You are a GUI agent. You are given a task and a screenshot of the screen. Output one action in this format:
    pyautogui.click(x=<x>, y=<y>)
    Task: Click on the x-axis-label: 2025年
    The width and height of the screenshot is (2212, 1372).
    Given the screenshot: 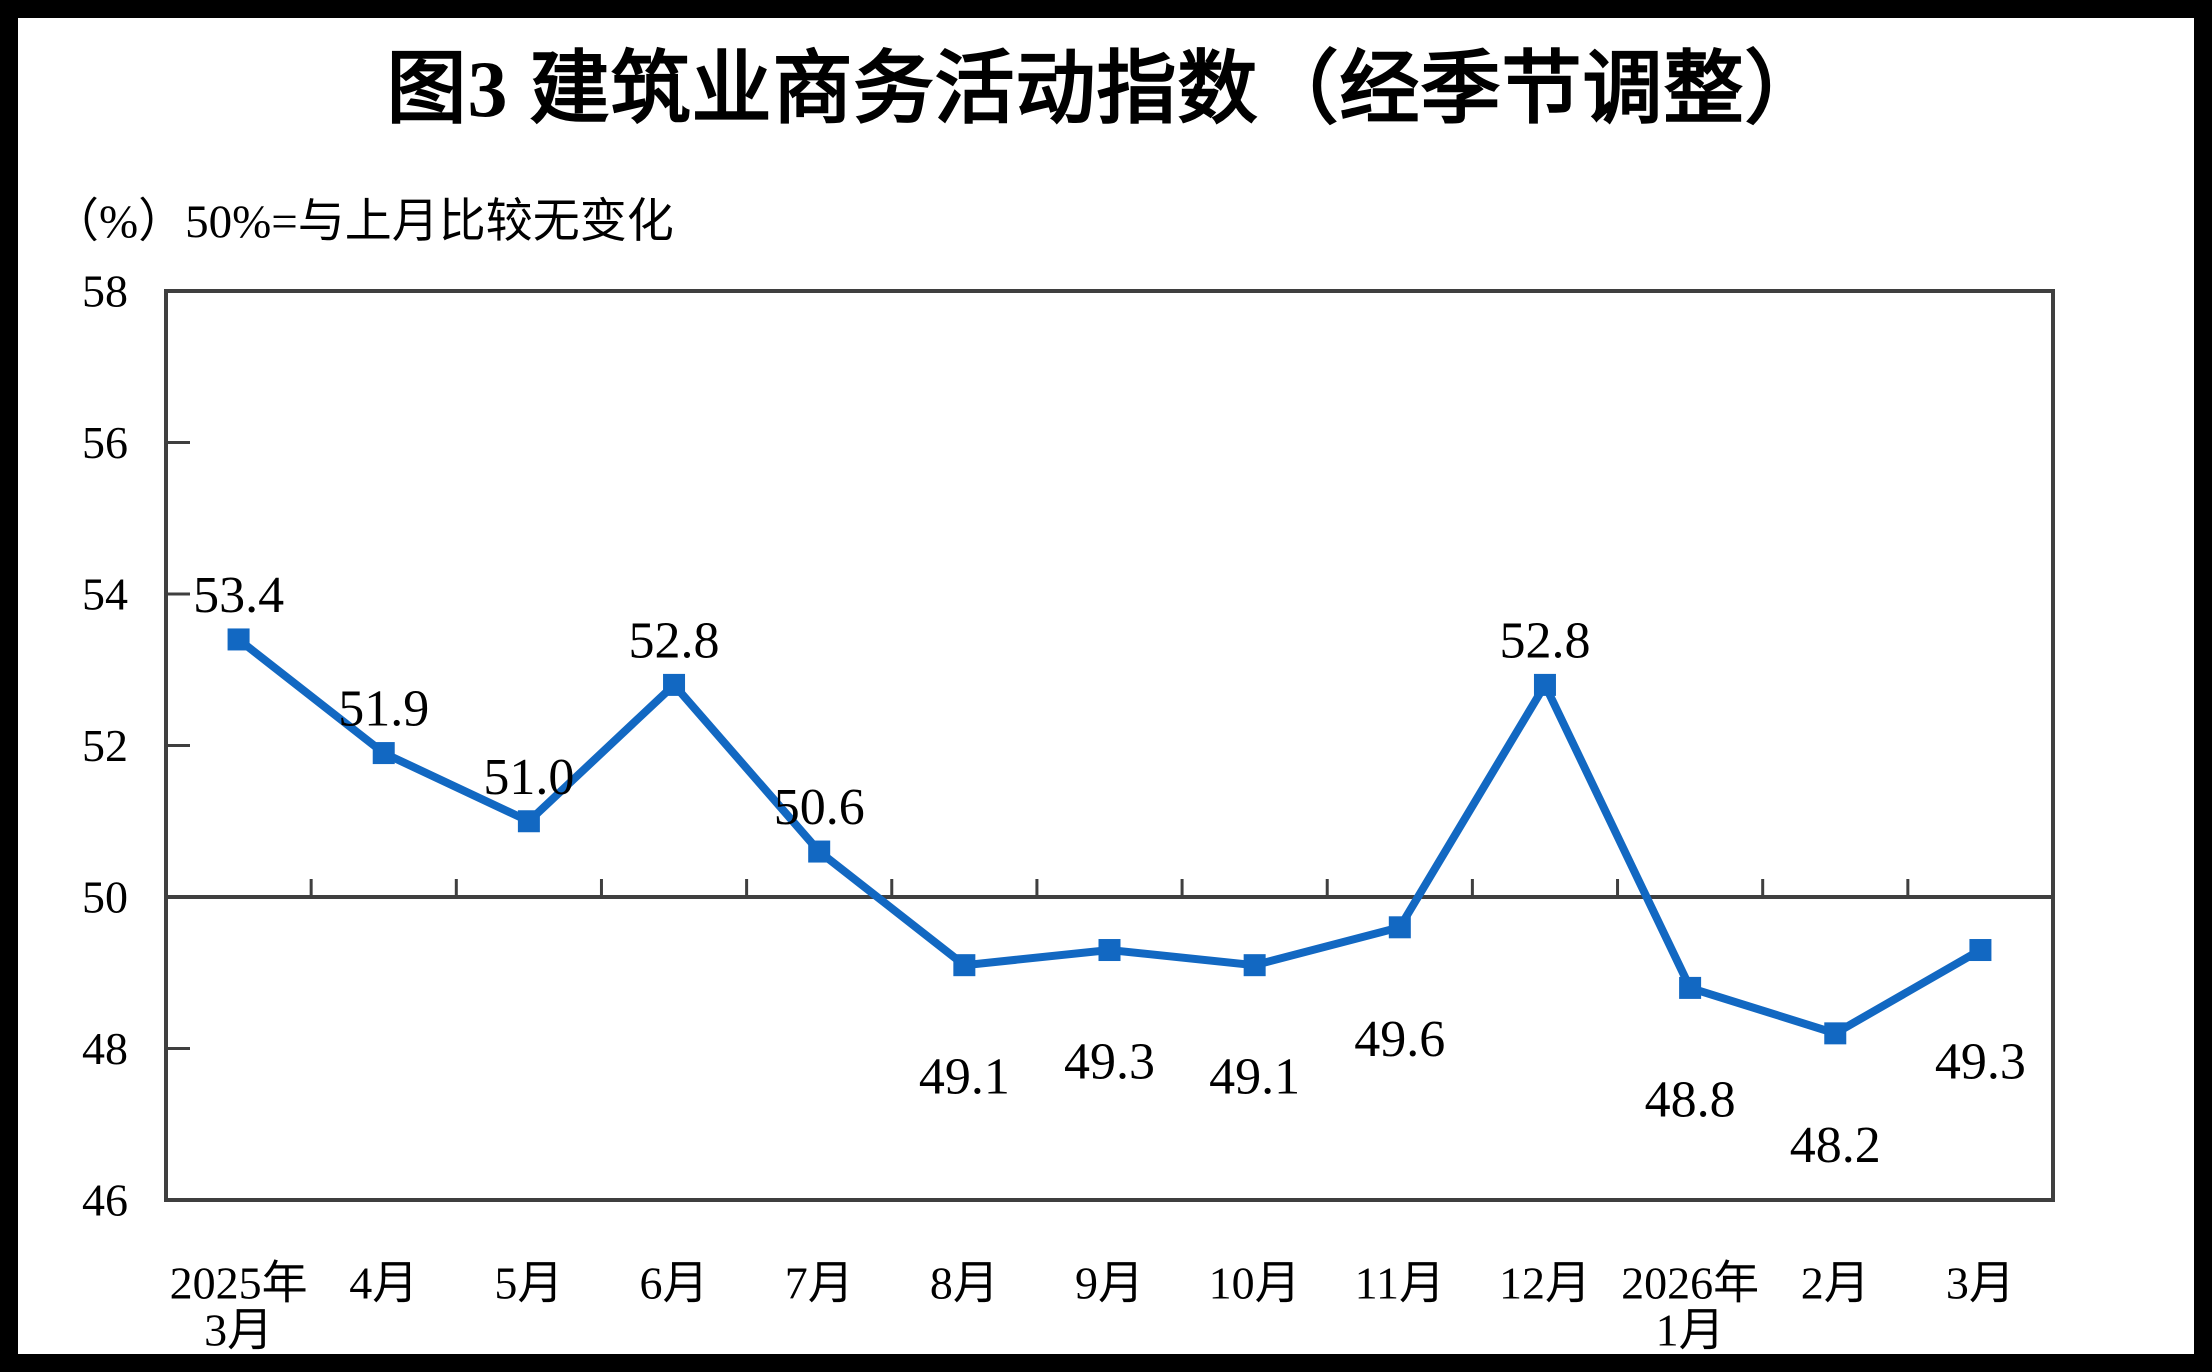 What is the action you would take?
    pyautogui.click(x=239, y=1283)
    